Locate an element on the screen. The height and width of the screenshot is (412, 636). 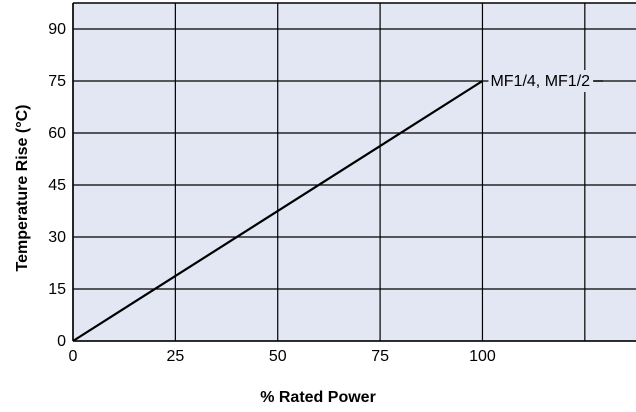
y-tick-labels: 0 15 30 45 60 75 90 is located at coordinates (57, 185).